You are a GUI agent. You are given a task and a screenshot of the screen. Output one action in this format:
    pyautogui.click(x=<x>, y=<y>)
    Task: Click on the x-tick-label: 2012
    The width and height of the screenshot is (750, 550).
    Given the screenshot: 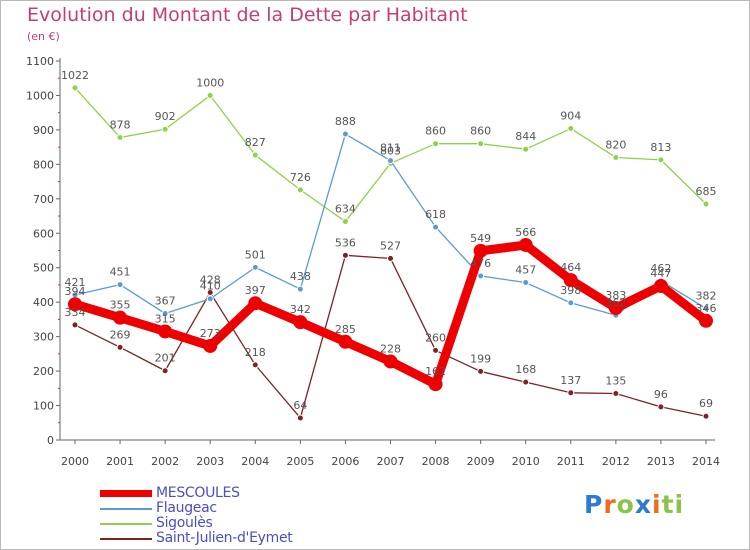 What is the action you would take?
    pyautogui.click(x=616, y=461)
    